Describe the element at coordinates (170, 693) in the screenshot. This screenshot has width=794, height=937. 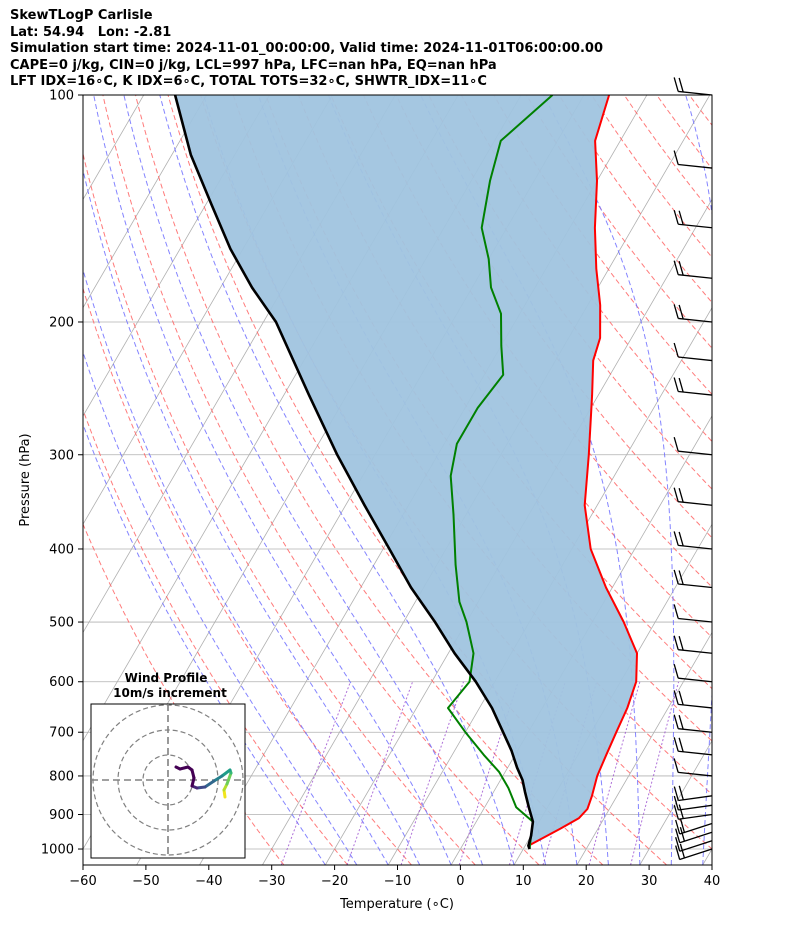
I see `hodograph-subtitle: 10m/s increment` at that location.